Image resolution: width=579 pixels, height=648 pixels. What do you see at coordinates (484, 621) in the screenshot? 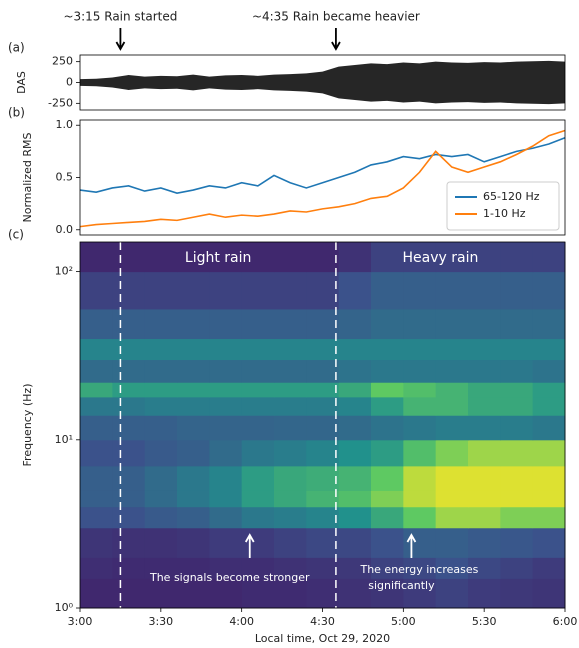
I see `x-tick-label: 5:30` at bounding box center [484, 621].